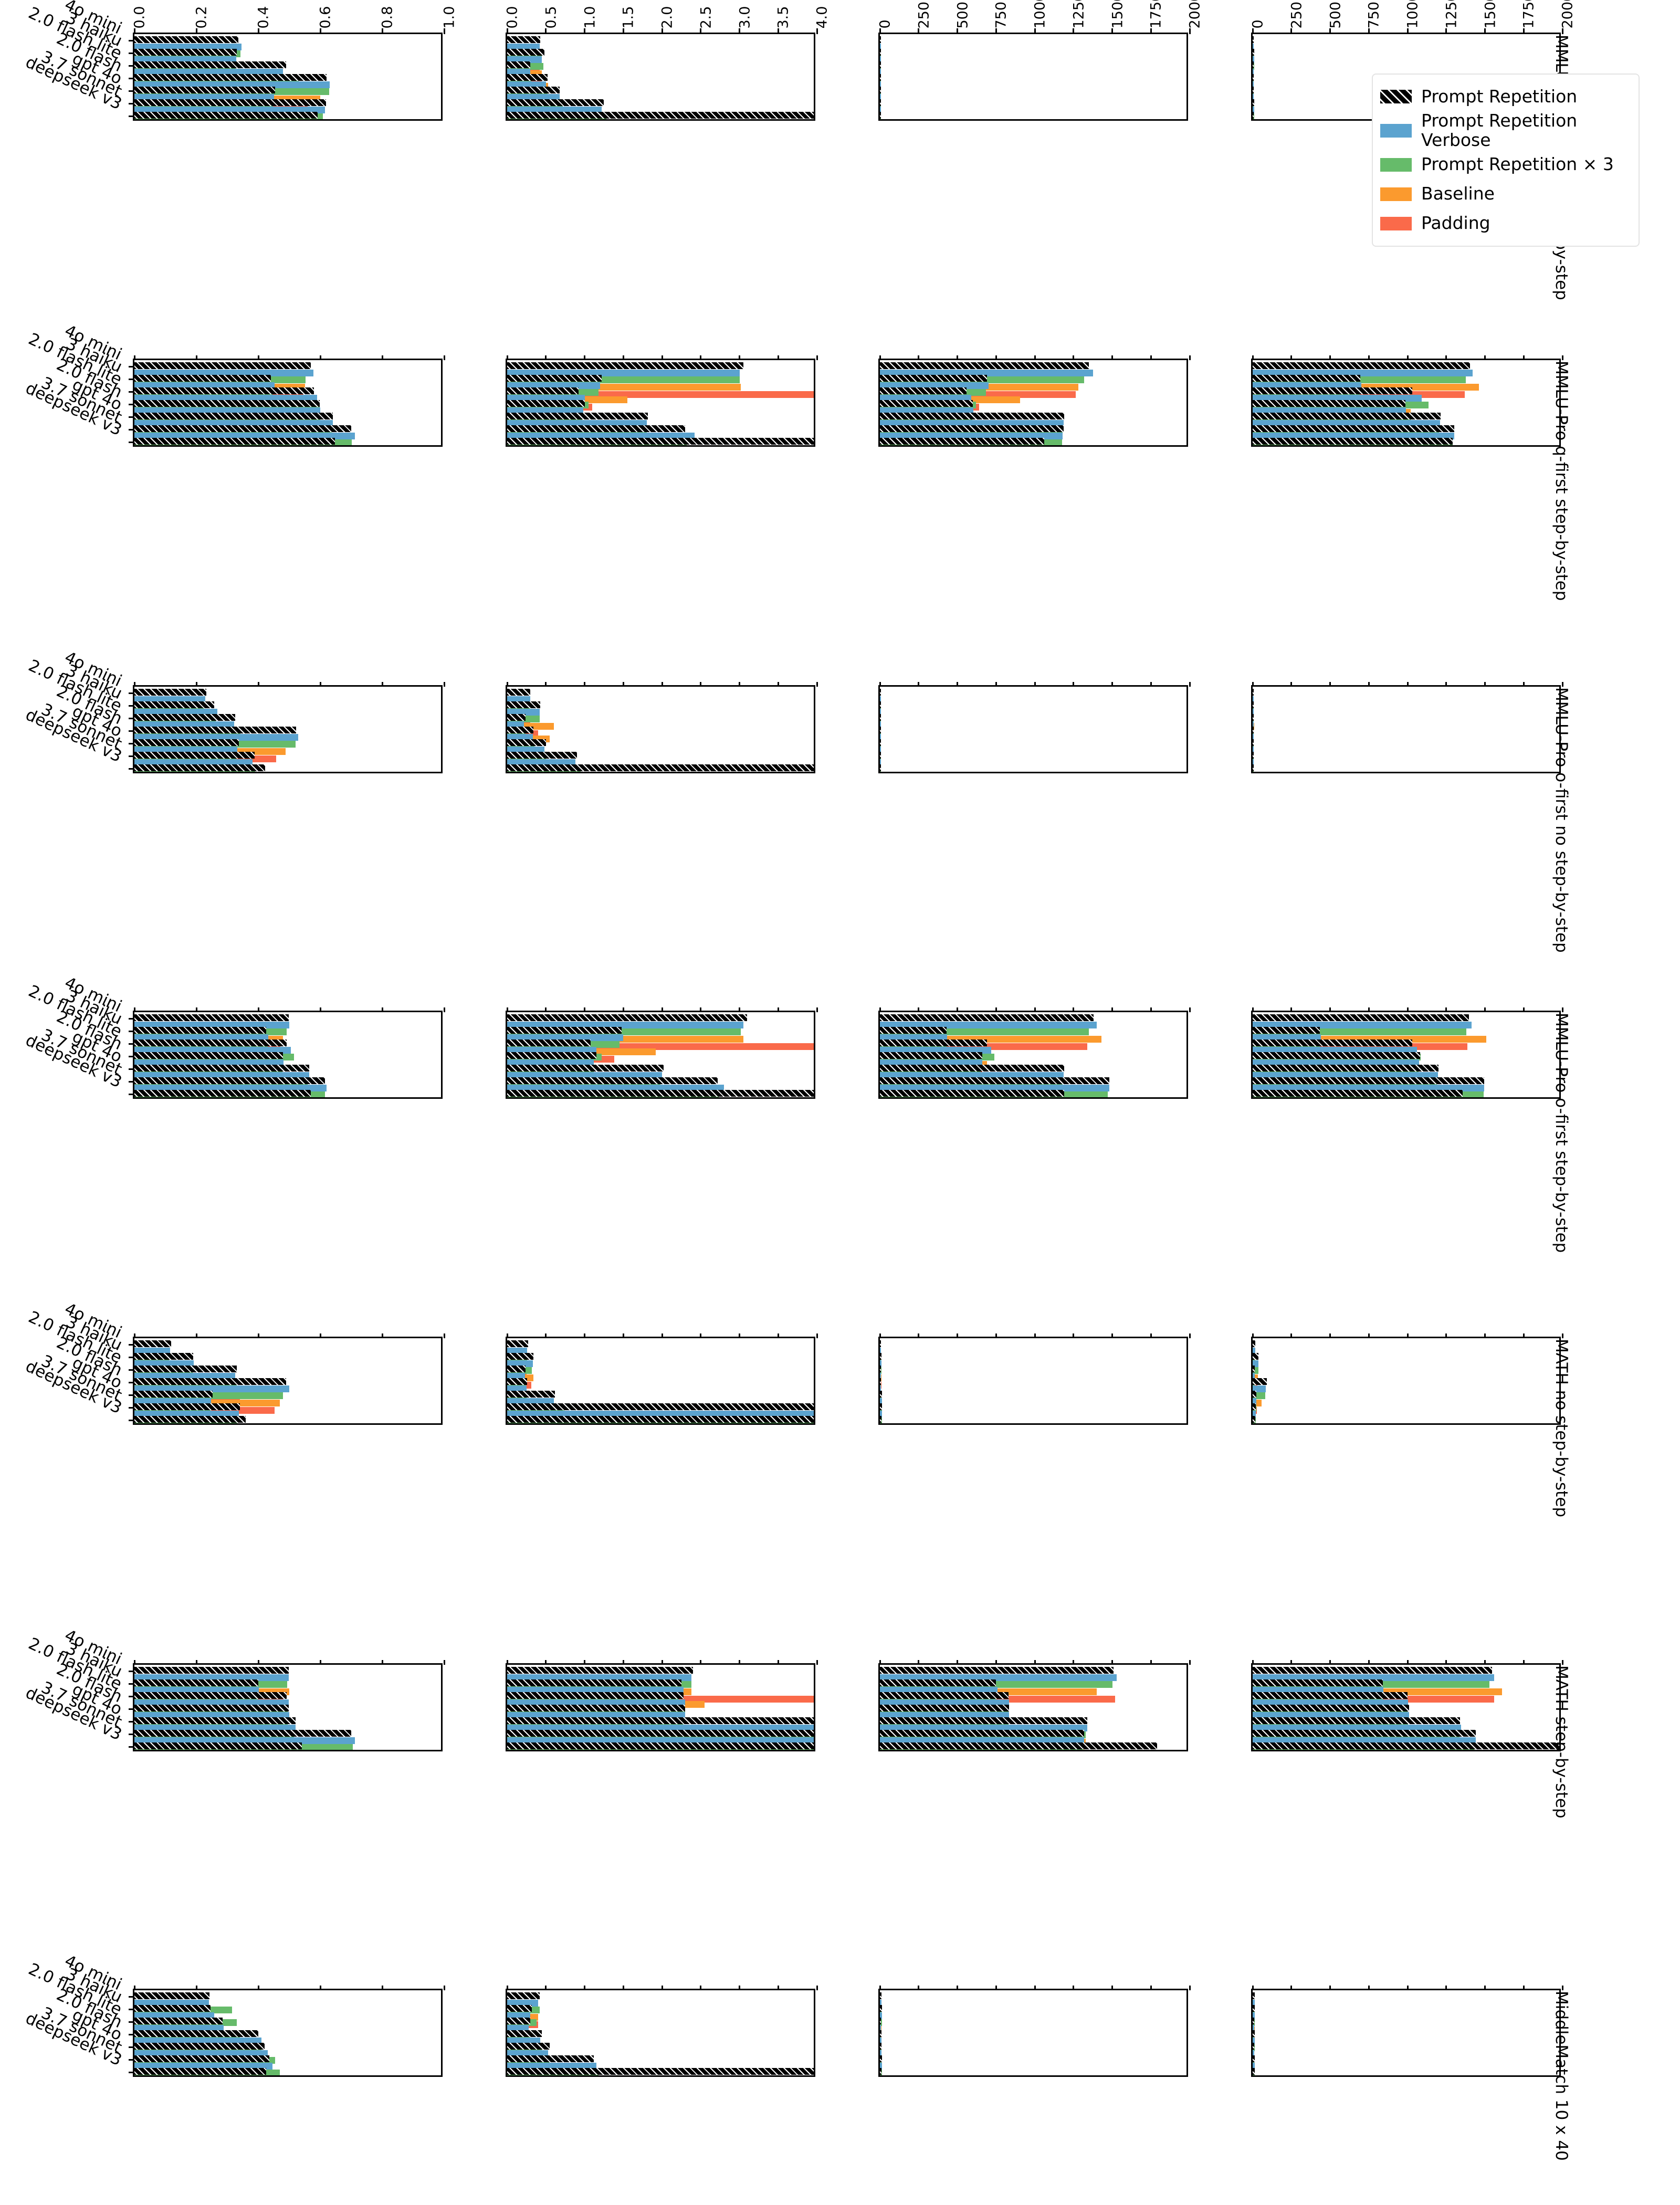  I want to click on legend-item: Prompt Repetition Verbose, so click(1505, 130).